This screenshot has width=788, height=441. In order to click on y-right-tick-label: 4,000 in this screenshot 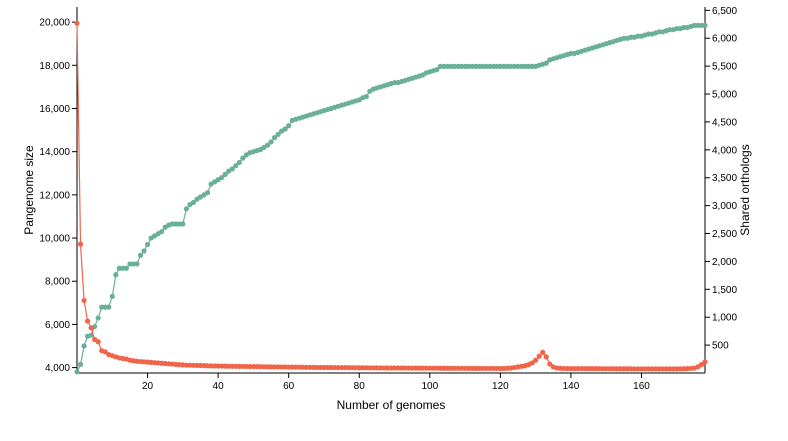, I will do `click(724, 150)`.